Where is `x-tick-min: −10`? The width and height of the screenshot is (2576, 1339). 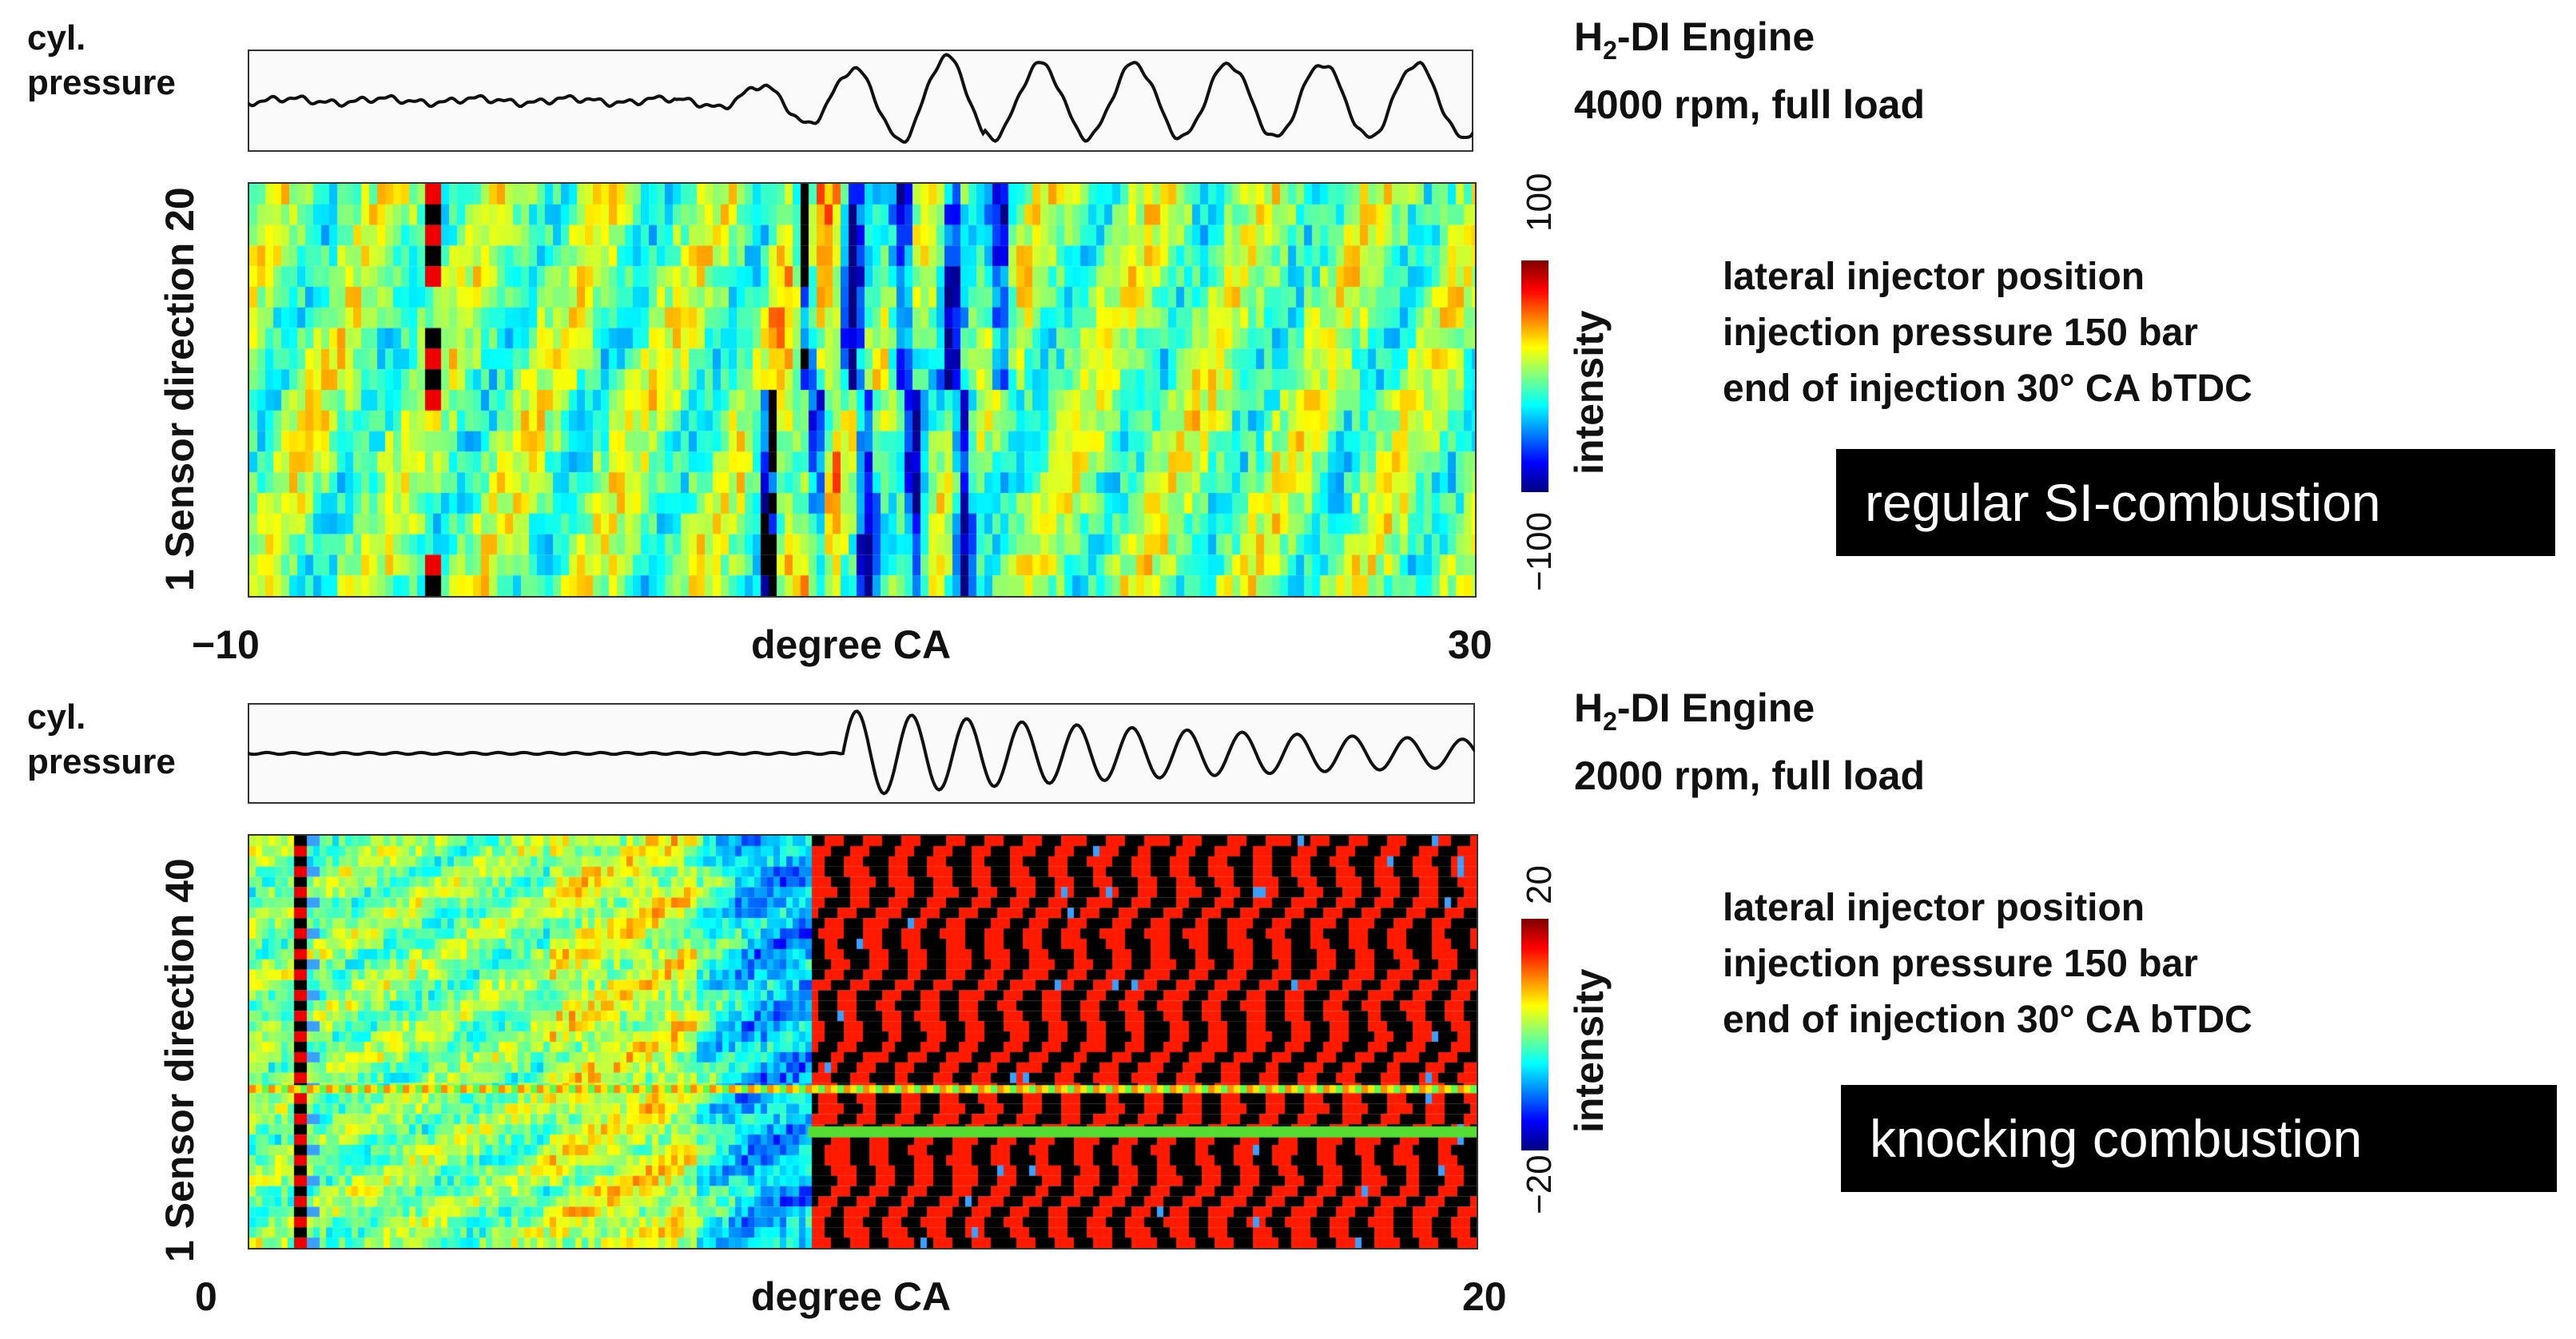 x-tick-min: −10 is located at coordinates (226, 644).